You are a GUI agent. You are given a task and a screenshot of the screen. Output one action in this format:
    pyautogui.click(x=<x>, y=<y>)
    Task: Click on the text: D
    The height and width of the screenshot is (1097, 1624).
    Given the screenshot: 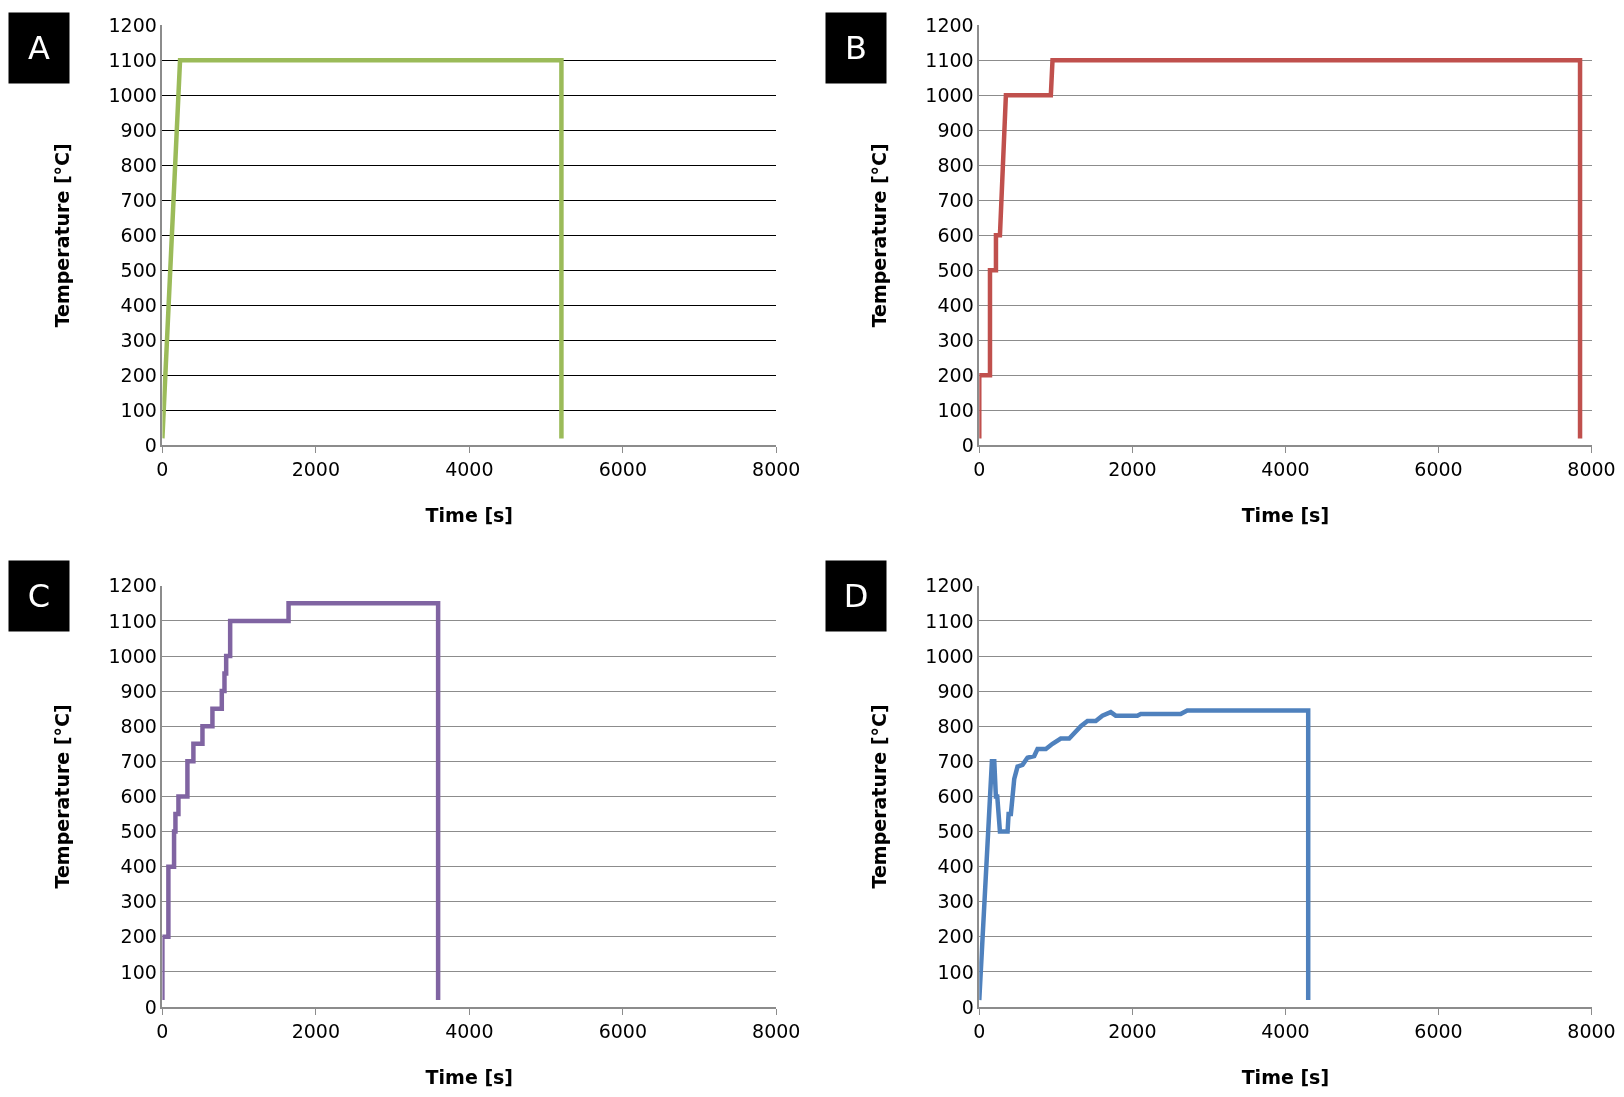 What is the action you would take?
    pyautogui.click(x=856, y=596)
    